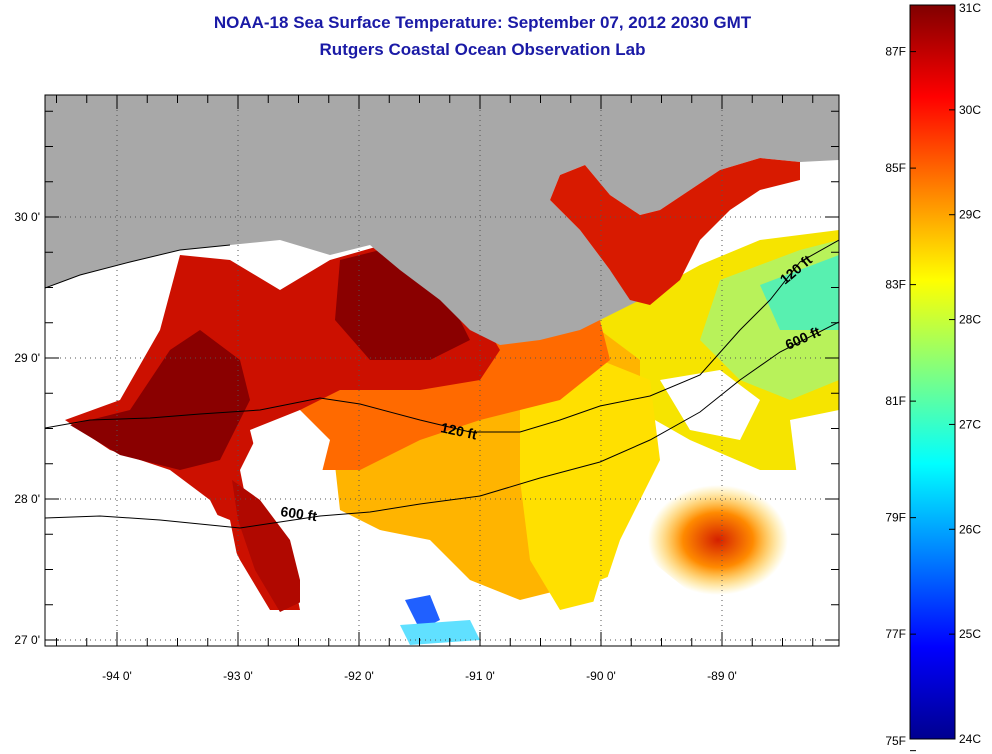 This screenshot has height=754, width=992. What do you see at coordinates (970, 634) in the screenshot?
I see `colorbar-label-celsius: 25C` at bounding box center [970, 634].